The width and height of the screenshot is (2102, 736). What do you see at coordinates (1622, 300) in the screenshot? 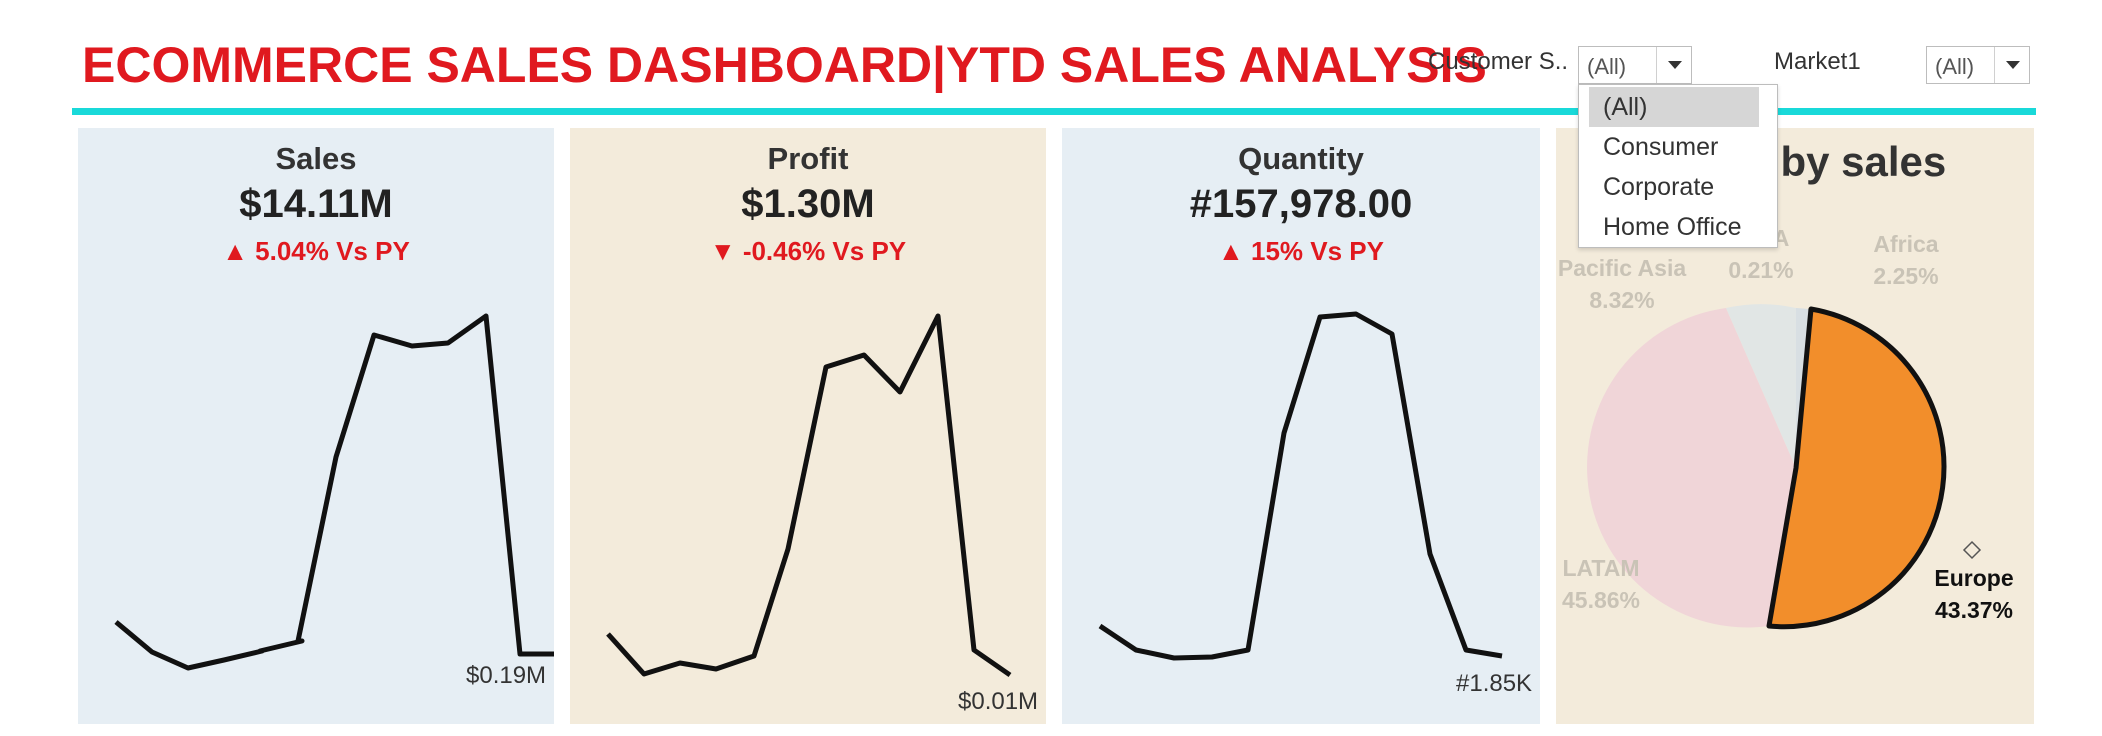
I see `pie-label-share: 8.32%` at bounding box center [1622, 300].